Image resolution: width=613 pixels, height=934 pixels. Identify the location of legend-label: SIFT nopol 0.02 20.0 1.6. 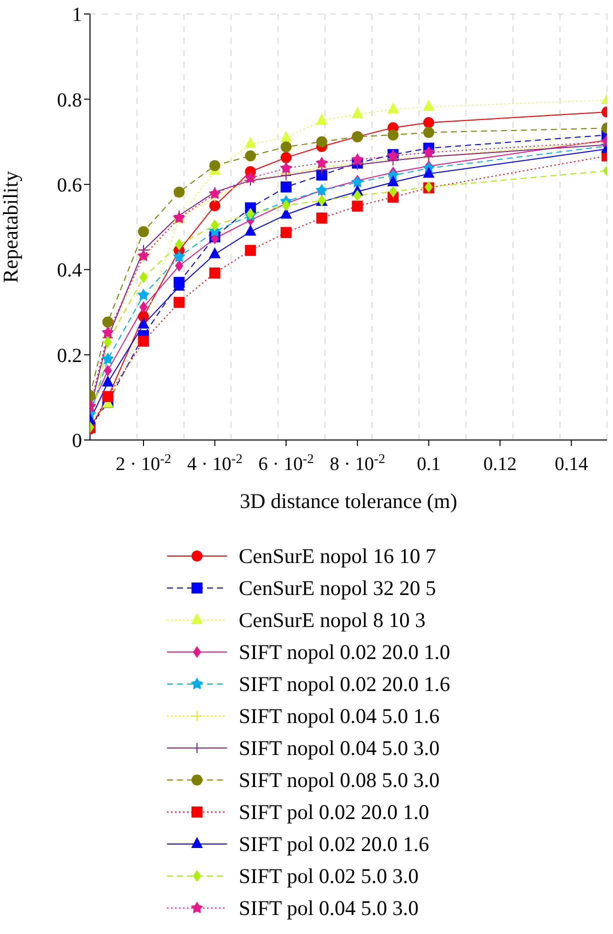
(344, 684).